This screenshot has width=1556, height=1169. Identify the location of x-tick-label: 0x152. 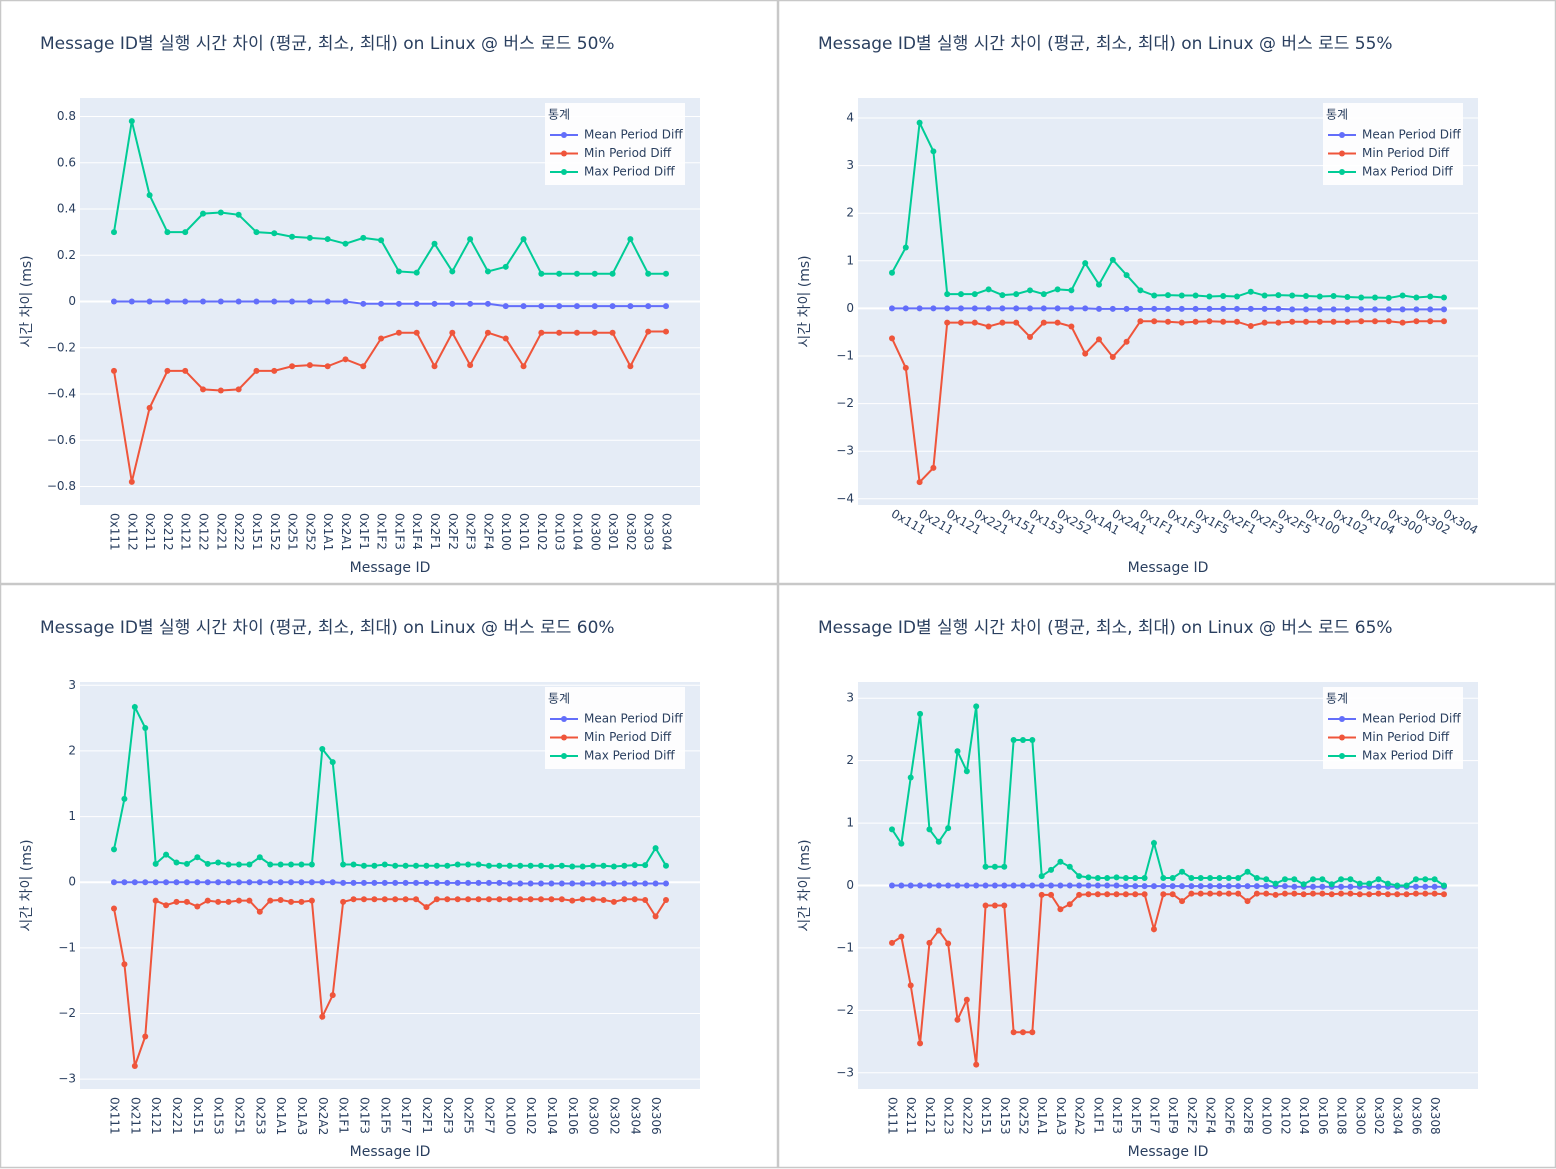
(275, 532).